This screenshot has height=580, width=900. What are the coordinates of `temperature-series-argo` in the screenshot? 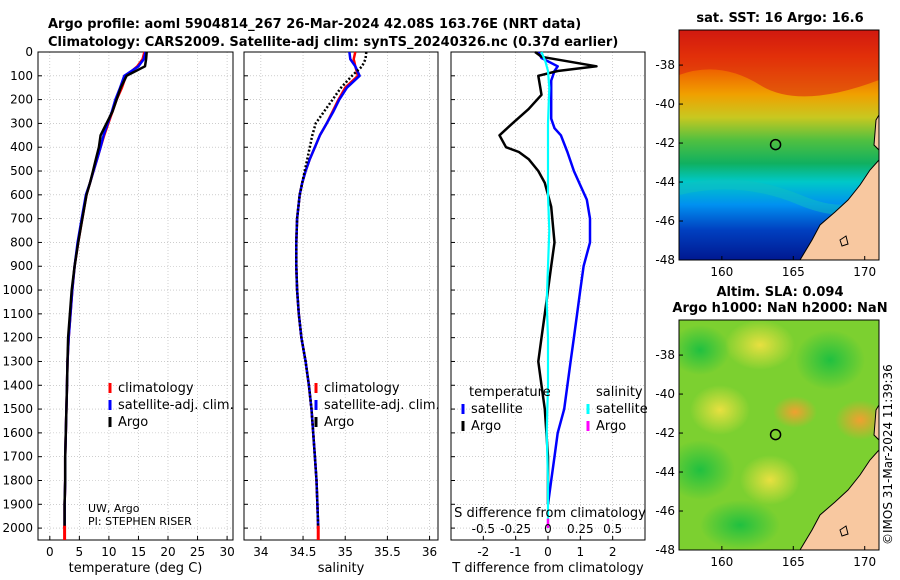 It's located at (105, 290).